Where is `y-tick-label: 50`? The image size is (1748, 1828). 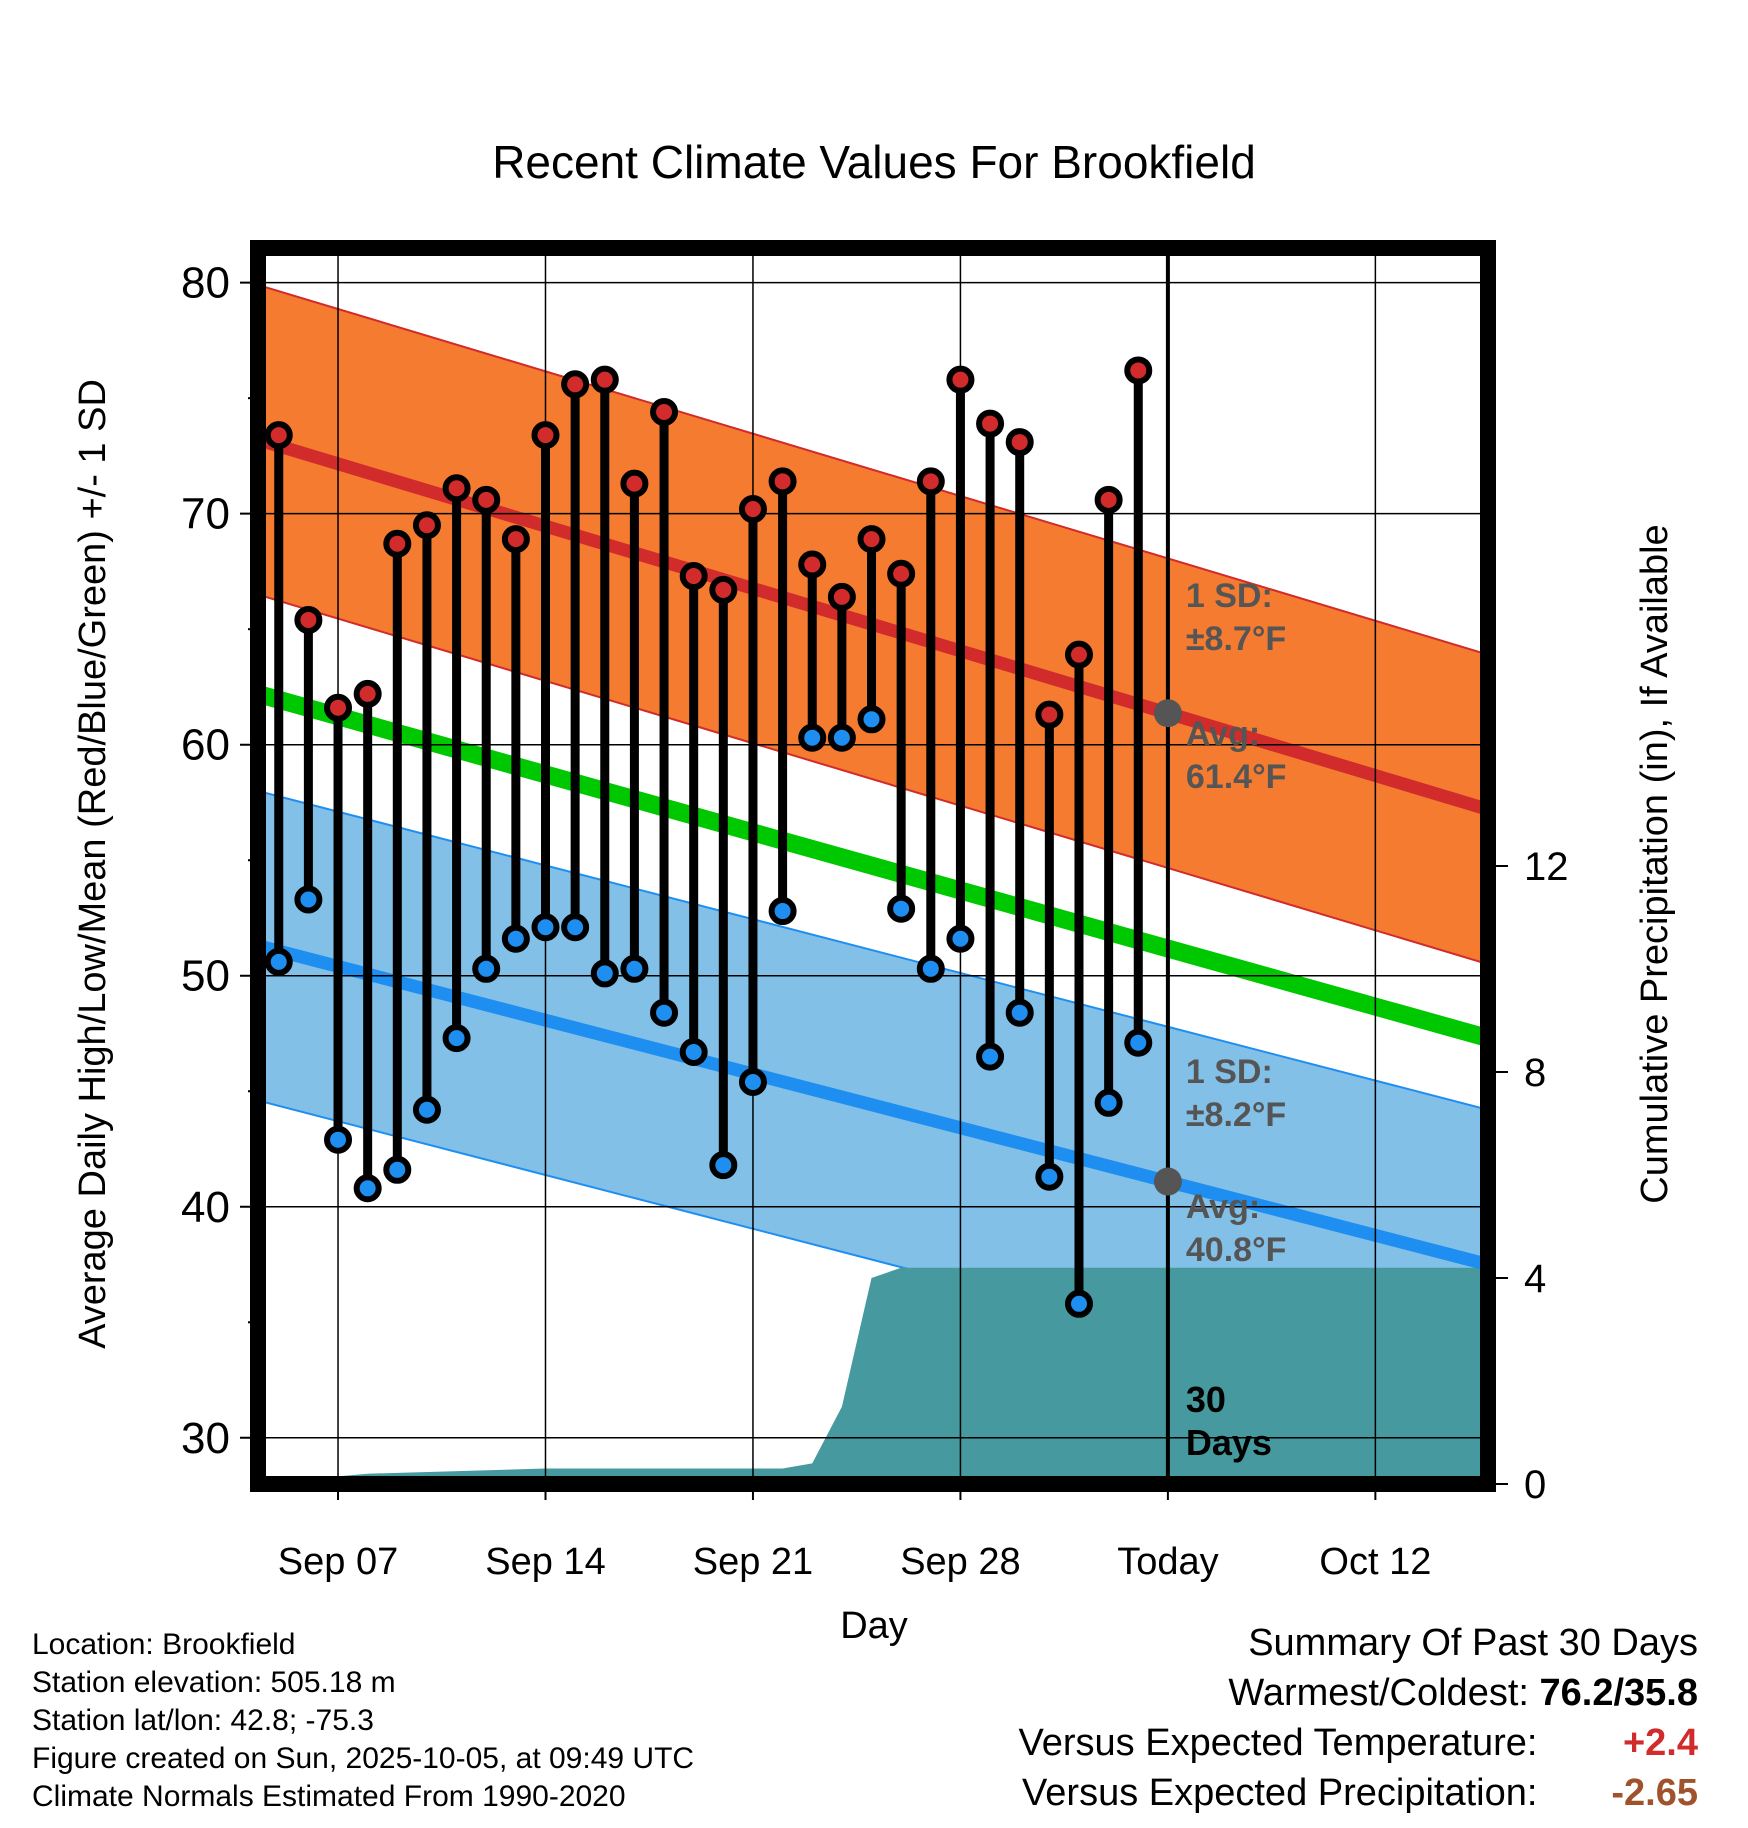 y-tick-label: 50 is located at coordinates (205, 976).